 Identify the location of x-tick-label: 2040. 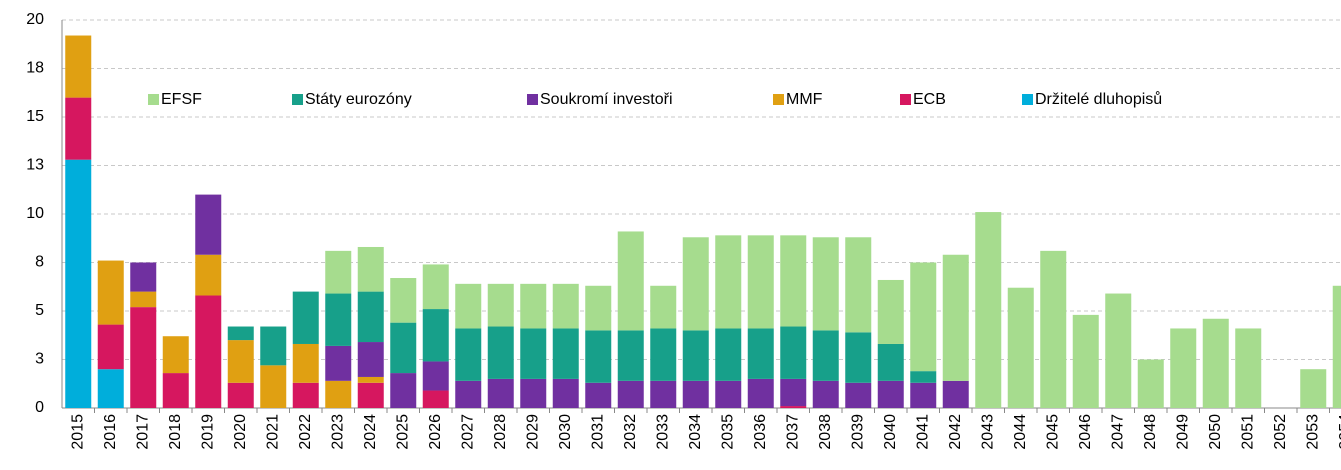
(890, 432).